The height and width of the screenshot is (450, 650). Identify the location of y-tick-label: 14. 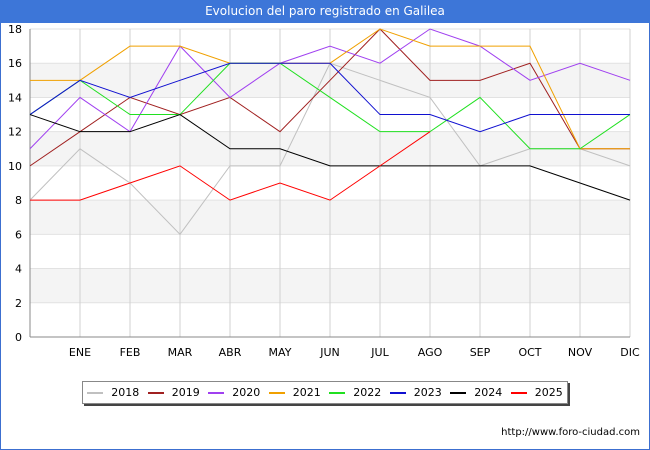
(15, 97).